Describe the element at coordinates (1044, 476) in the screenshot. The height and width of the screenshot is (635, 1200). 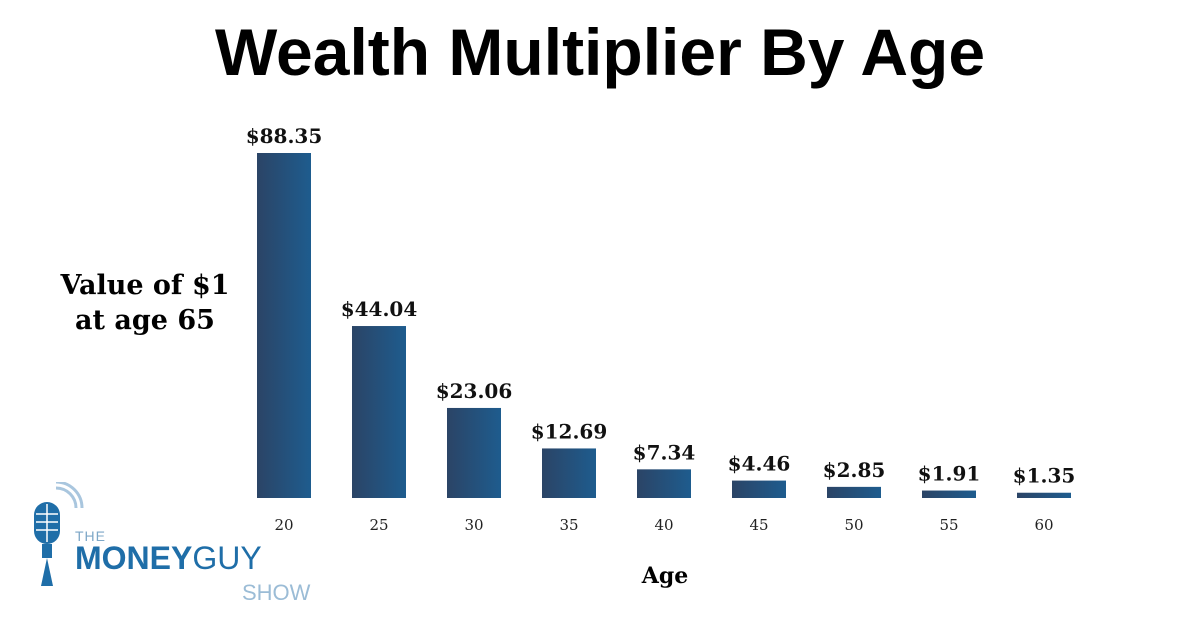
I see `bar-value-label: $1.35` at that location.